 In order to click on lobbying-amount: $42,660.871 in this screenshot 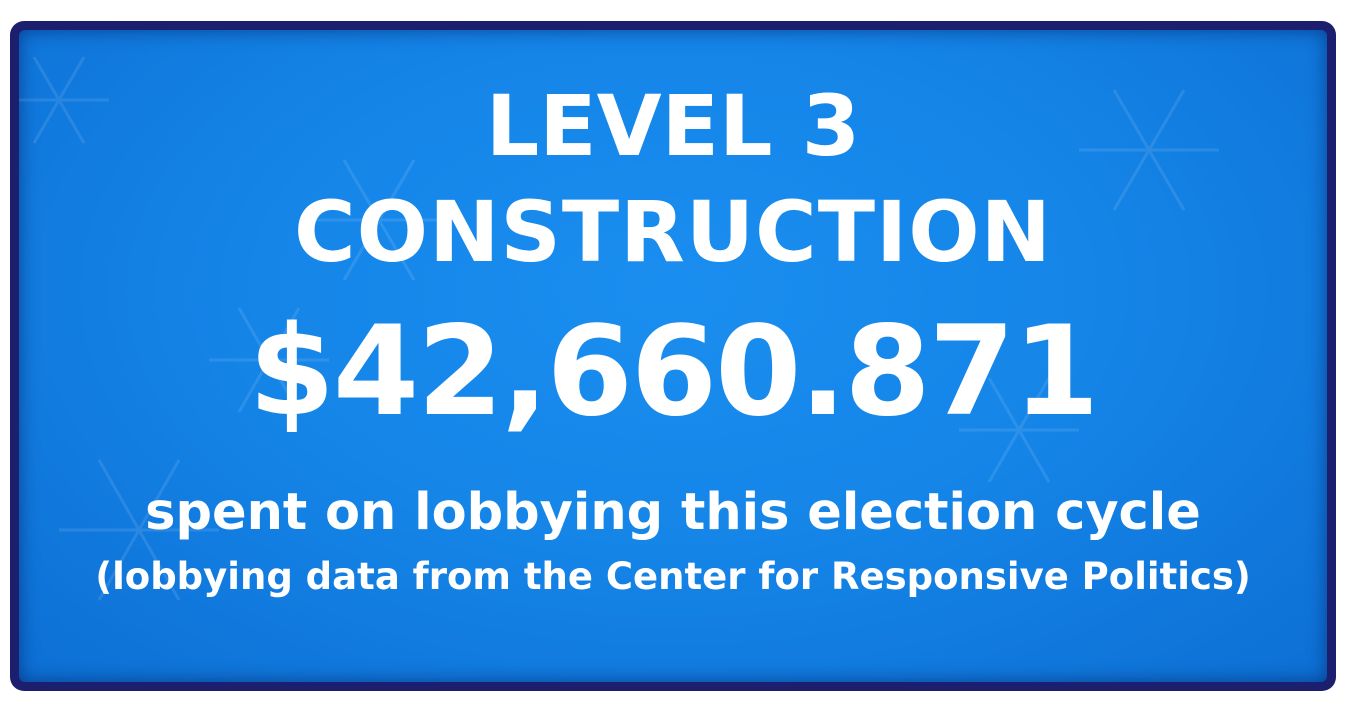, I will do `click(674, 372)`.